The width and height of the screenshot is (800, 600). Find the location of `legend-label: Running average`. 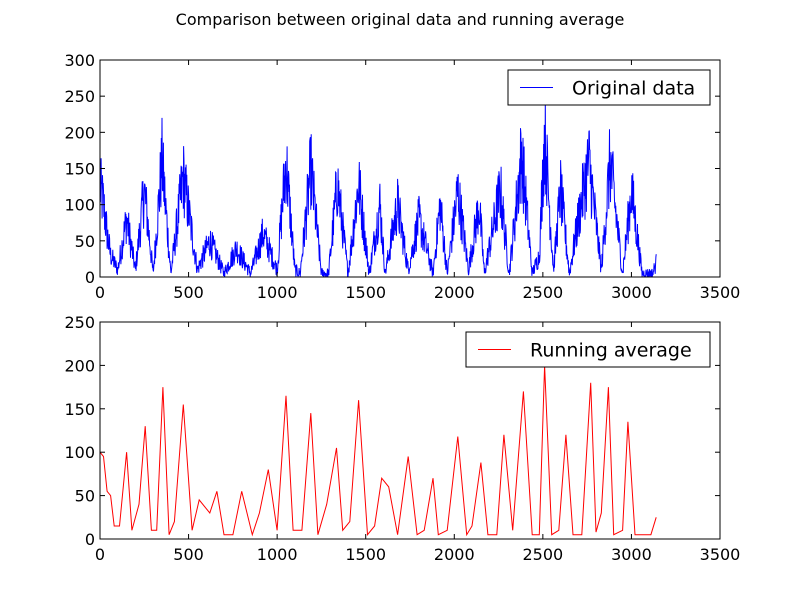

legend-label: Running average is located at coordinates (611, 351).